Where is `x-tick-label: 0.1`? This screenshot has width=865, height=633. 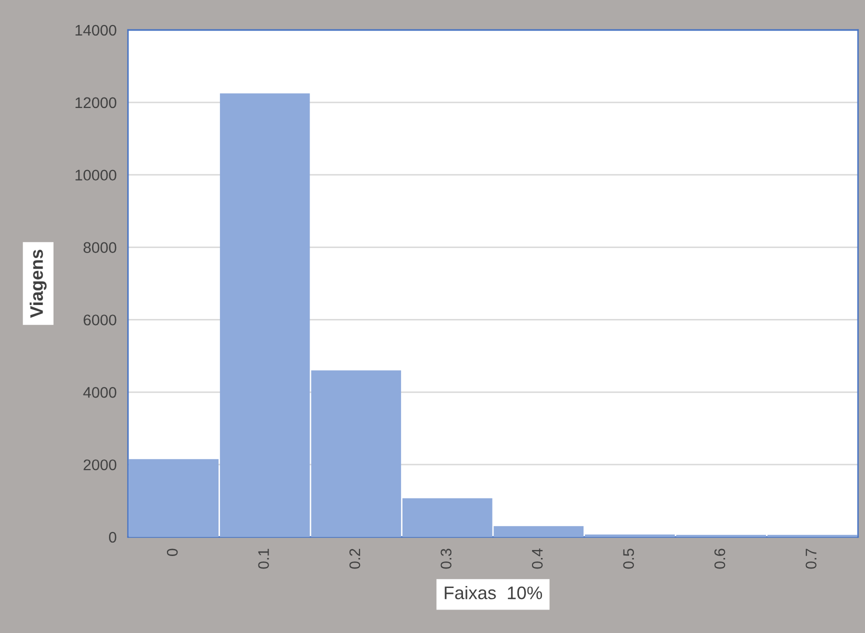 x-tick-label: 0.1 is located at coordinates (263, 558).